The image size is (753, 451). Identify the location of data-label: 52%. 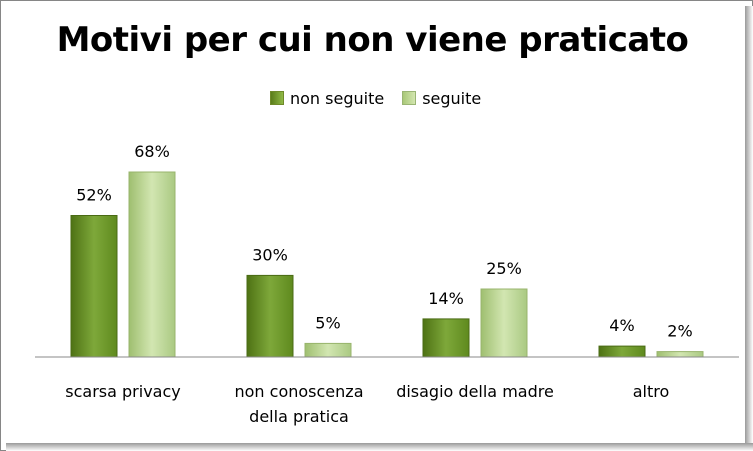
(94, 195).